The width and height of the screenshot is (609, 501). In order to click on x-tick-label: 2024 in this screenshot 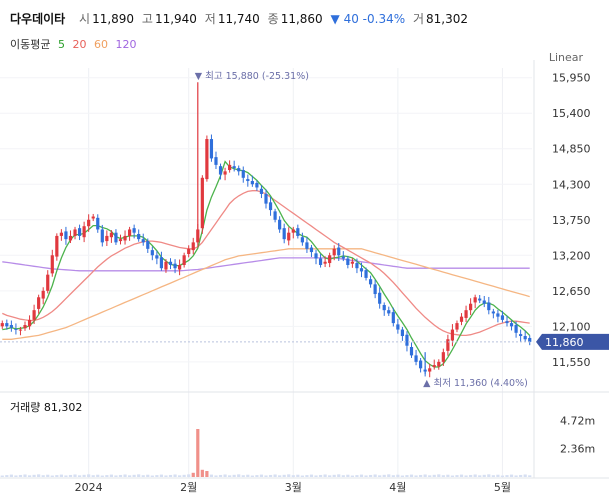, I will do `click(89, 487)`.